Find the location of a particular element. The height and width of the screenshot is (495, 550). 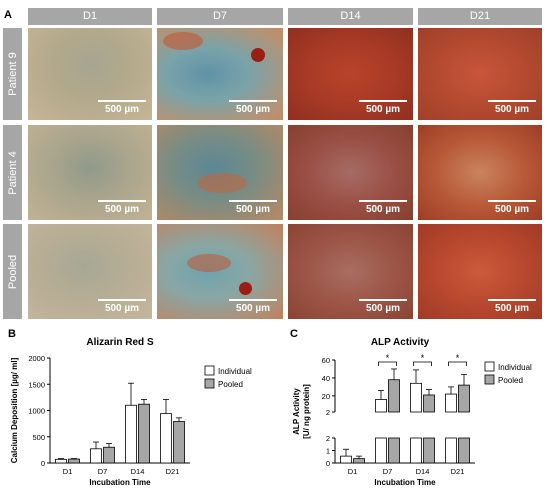

x-tick-label: D14 is located at coordinates (138, 471).